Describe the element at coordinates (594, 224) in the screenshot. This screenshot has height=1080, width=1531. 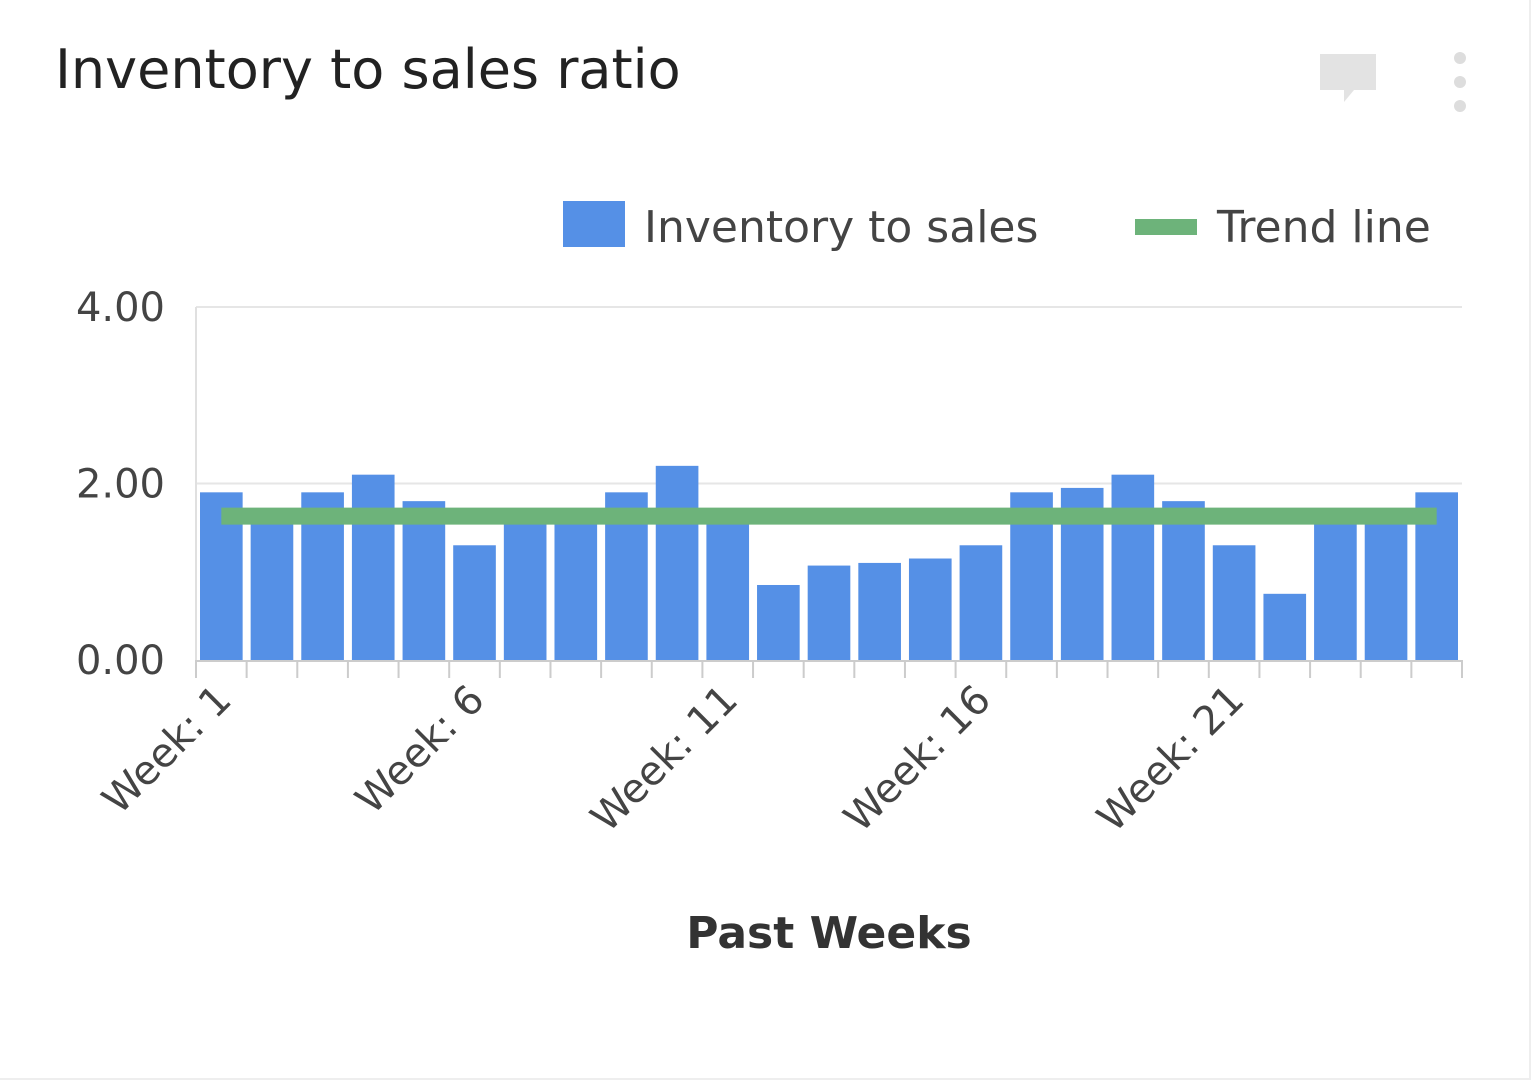
I see `legend-swatch-bar` at that location.